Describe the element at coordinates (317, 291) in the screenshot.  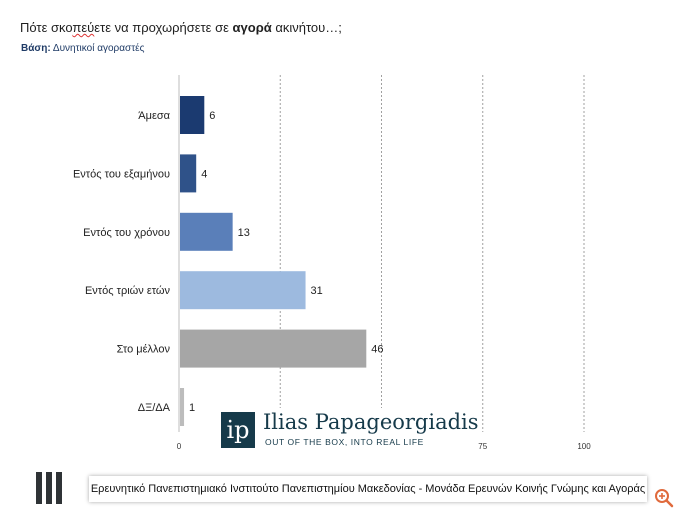
I see `data-label: 31` at that location.